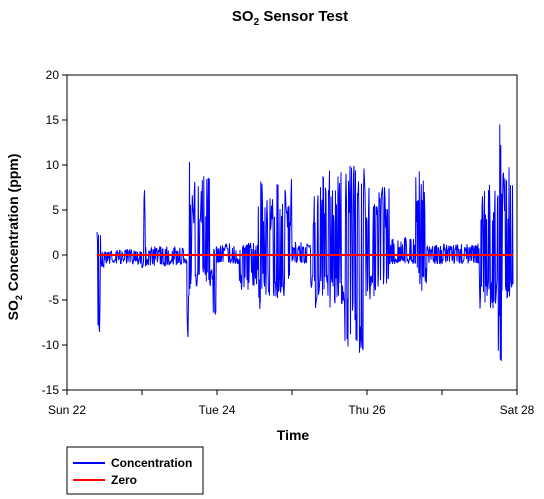 This screenshot has height=499, width=544. What do you see at coordinates (53, 75) in the screenshot?
I see `y-tick-label: 20` at bounding box center [53, 75].